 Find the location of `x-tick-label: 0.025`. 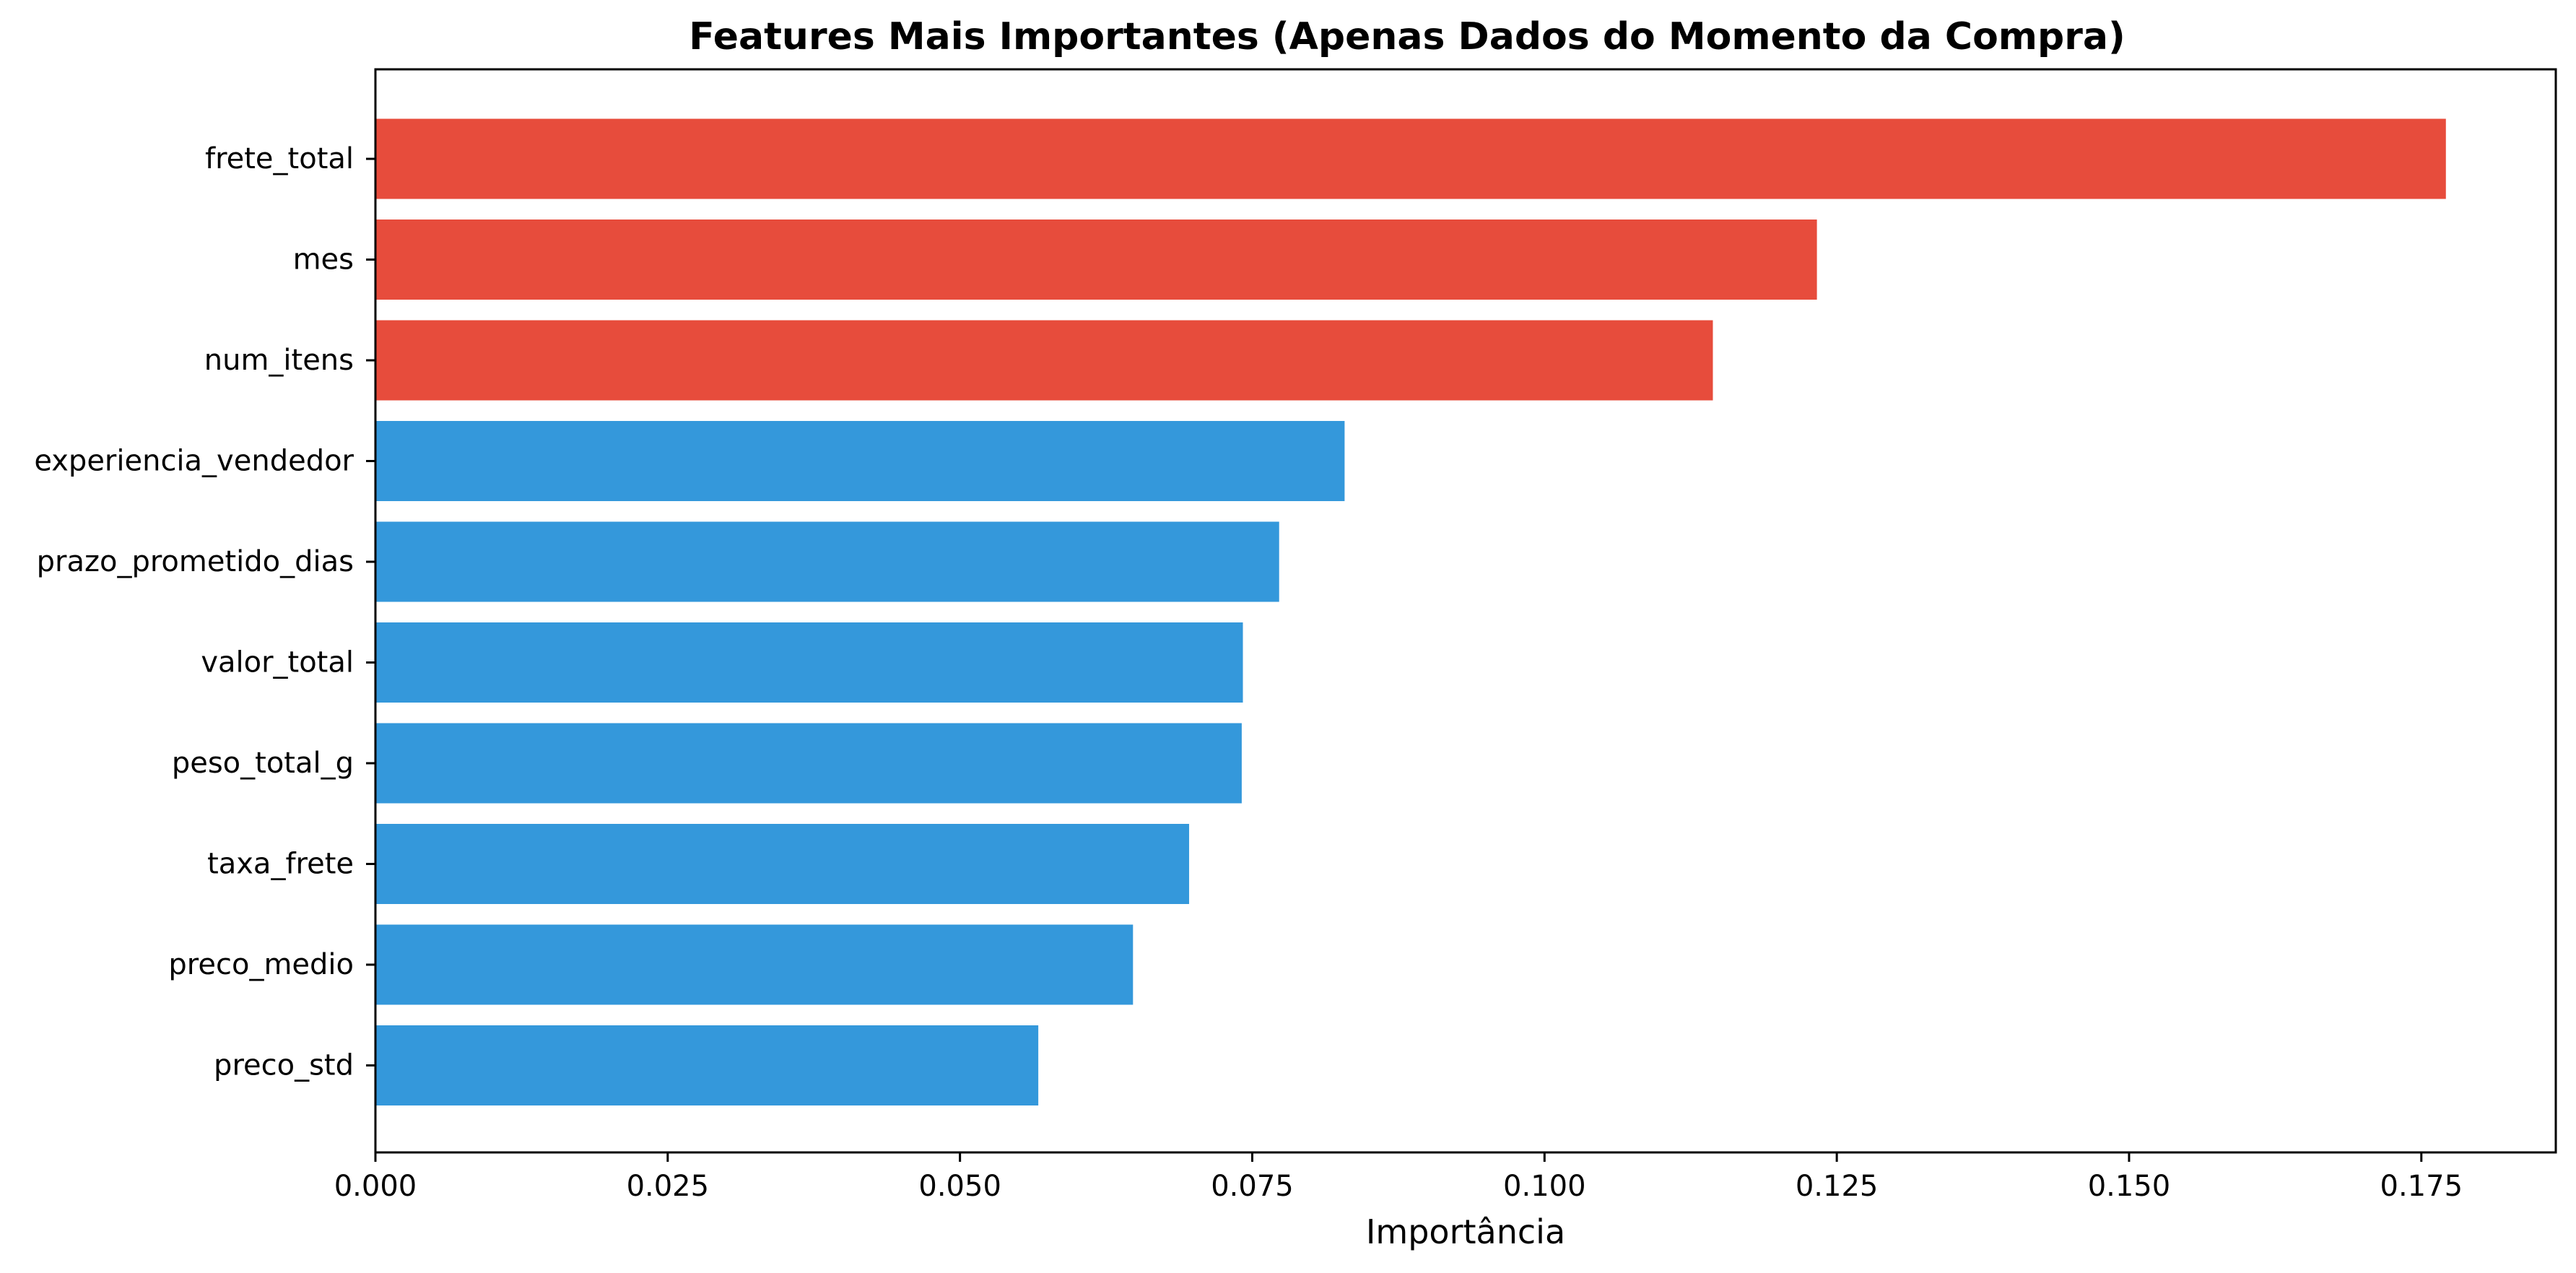

x-tick-label: 0.025 is located at coordinates (668, 1186).